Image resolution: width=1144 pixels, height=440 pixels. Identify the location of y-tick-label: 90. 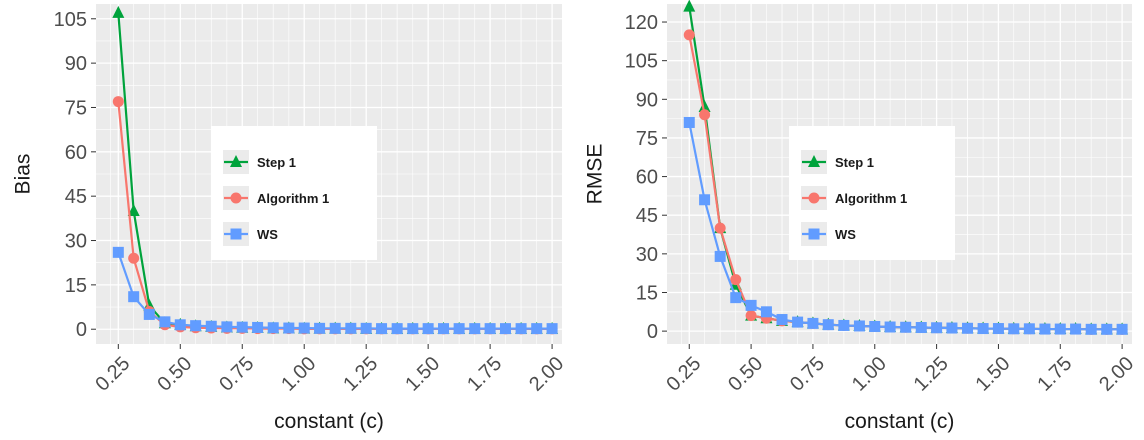
(76, 64).